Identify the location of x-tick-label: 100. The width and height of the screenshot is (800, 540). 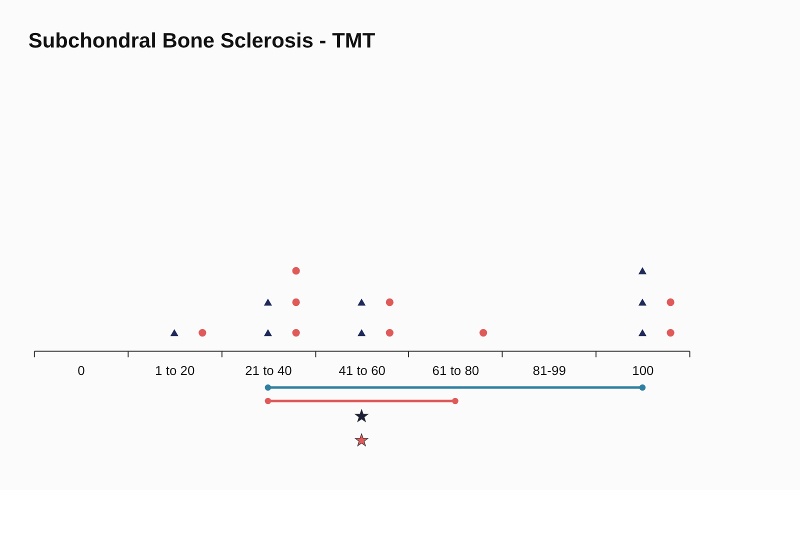
(643, 370).